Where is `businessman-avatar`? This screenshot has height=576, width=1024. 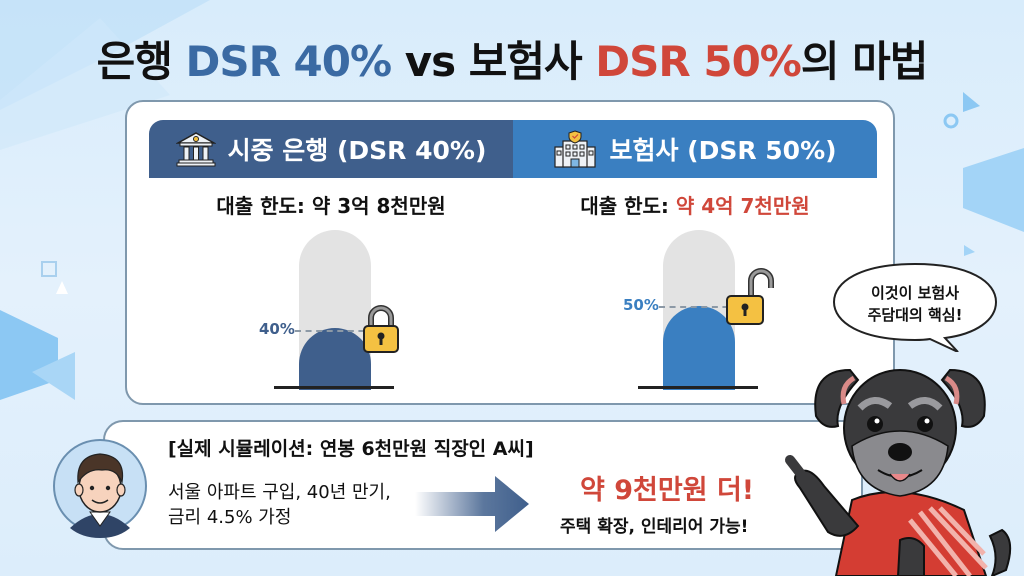
businessman-avatar is located at coordinates (100, 488).